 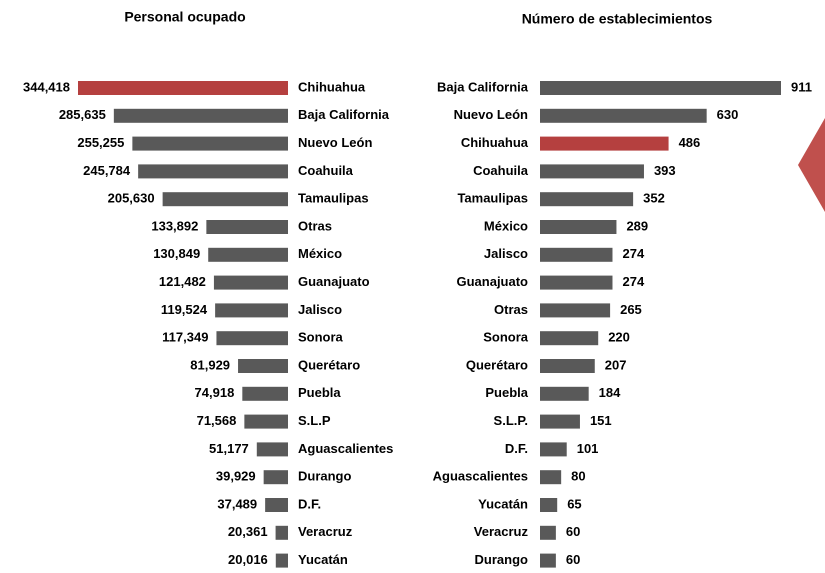 I want to click on value-label: 101, so click(x=588, y=448).